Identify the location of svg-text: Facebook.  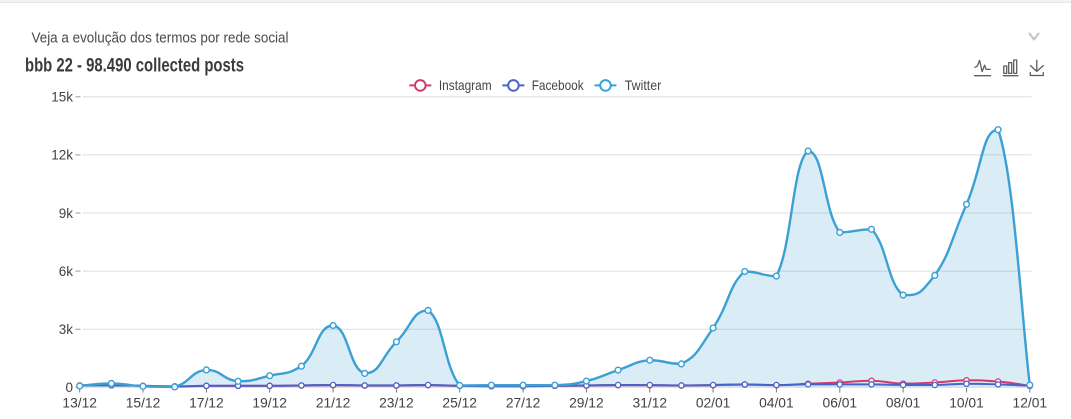
(558, 85).